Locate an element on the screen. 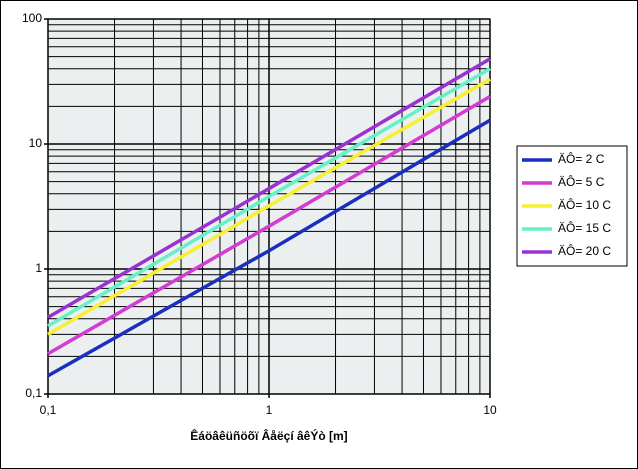 Image resolution: width=638 pixels, height=469 pixels. legend-label: ÄÔ= 20 C is located at coordinates (584, 250).